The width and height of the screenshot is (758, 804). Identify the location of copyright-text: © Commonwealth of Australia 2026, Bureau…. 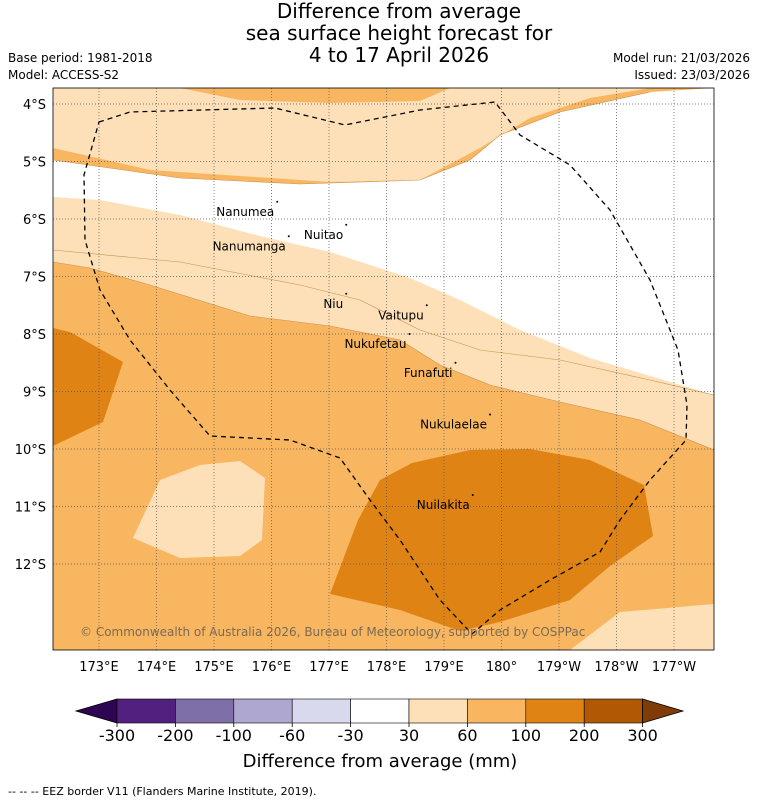
(332, 632).